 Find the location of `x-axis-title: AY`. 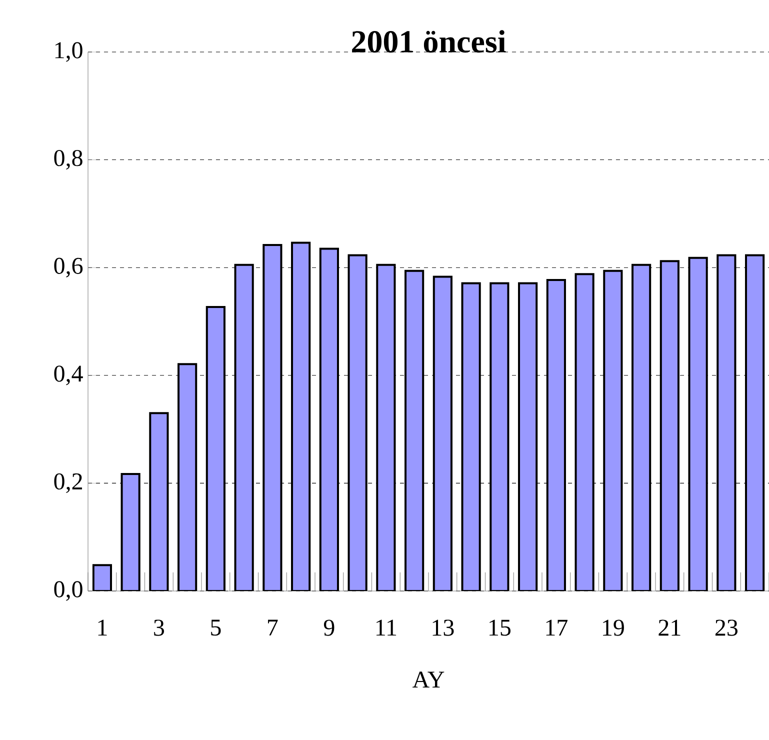

x-axis-title: AY is located at coordinates (428, 680).